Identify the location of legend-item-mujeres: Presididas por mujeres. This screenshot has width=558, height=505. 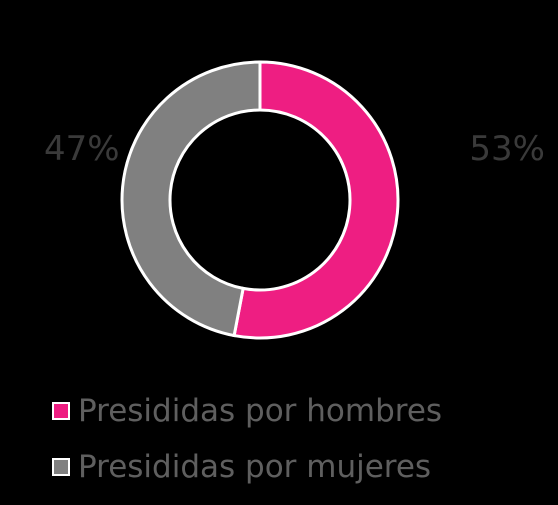
(247, 467).